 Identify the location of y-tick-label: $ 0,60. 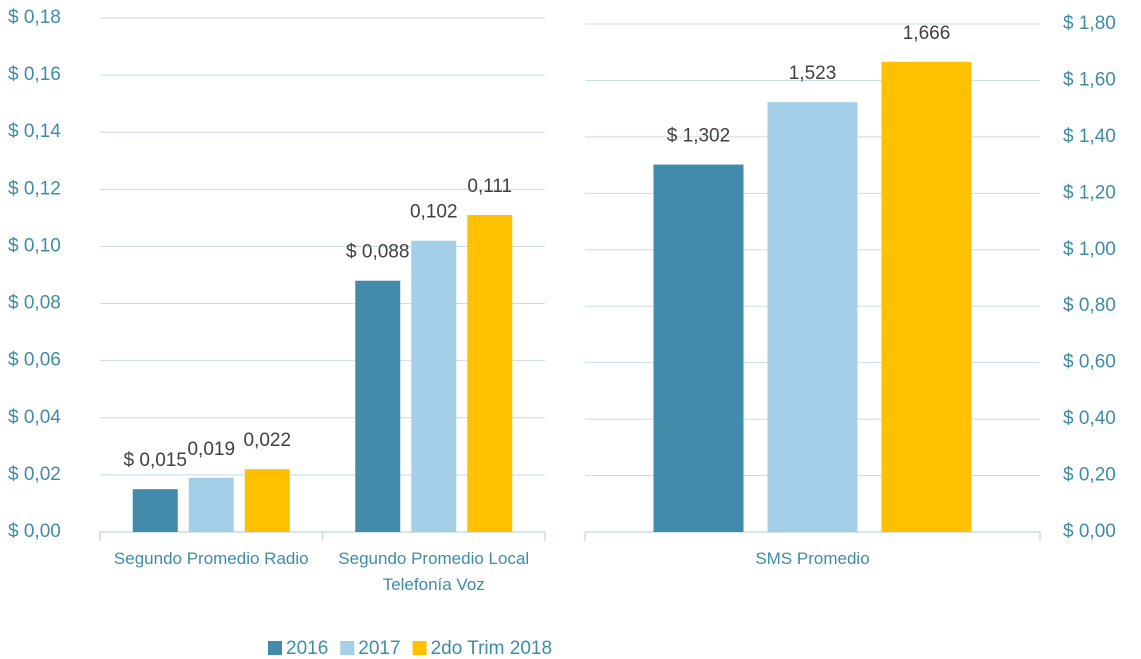
(1089, 362).